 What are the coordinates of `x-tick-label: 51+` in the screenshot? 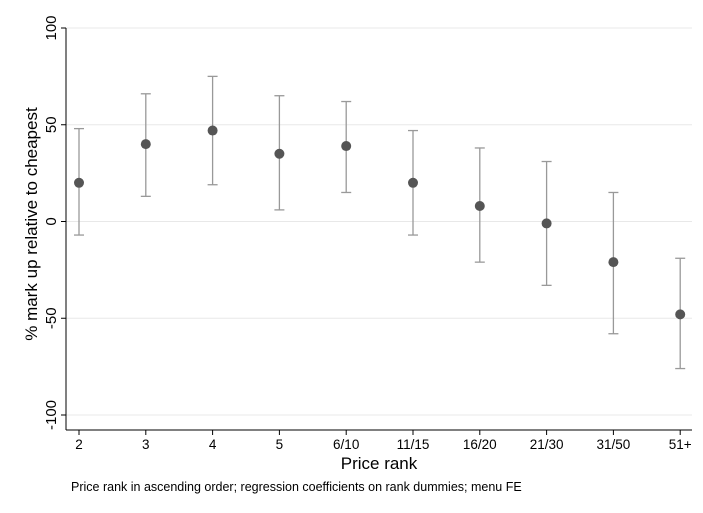 It's located at (680, 444).